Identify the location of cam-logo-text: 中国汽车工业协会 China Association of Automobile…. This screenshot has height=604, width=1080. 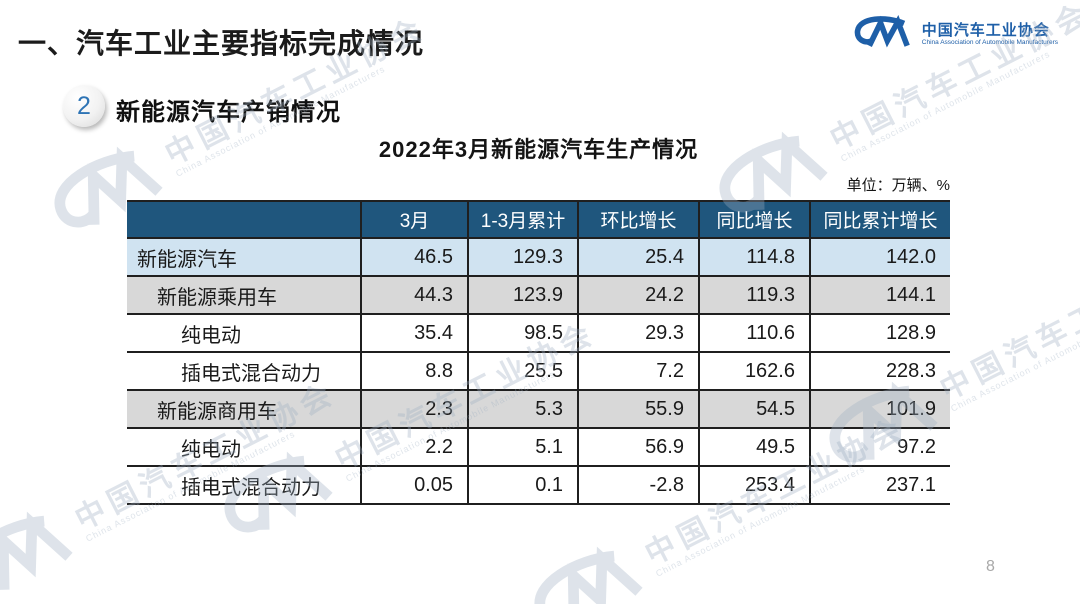
(990, 34).